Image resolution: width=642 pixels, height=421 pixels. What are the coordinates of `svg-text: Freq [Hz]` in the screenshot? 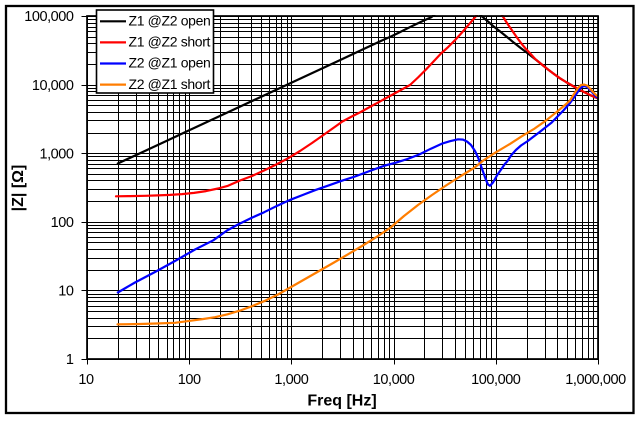 It's located at (341, 401).